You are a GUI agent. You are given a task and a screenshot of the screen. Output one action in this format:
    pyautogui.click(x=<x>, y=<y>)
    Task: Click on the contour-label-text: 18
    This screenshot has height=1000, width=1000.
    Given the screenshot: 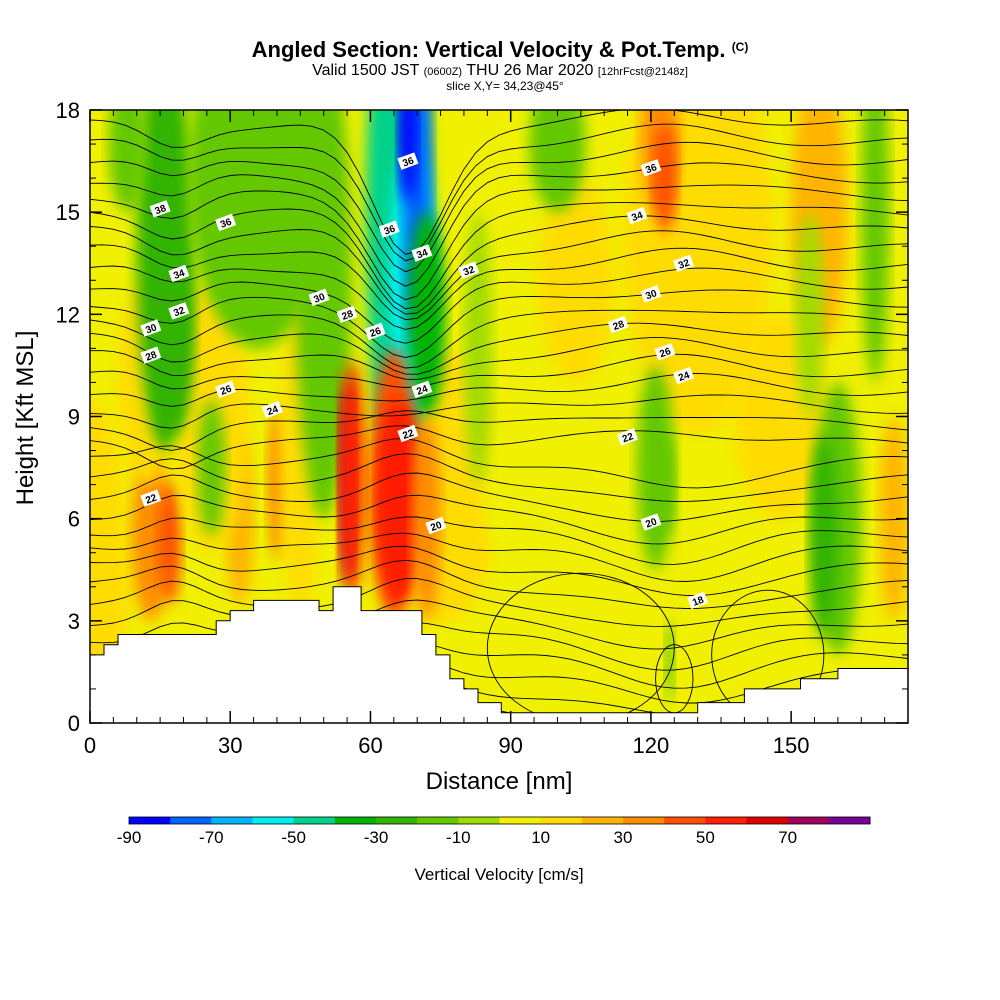 What is the action you would take?
    pyautogui.click(x=698, y=602)
    